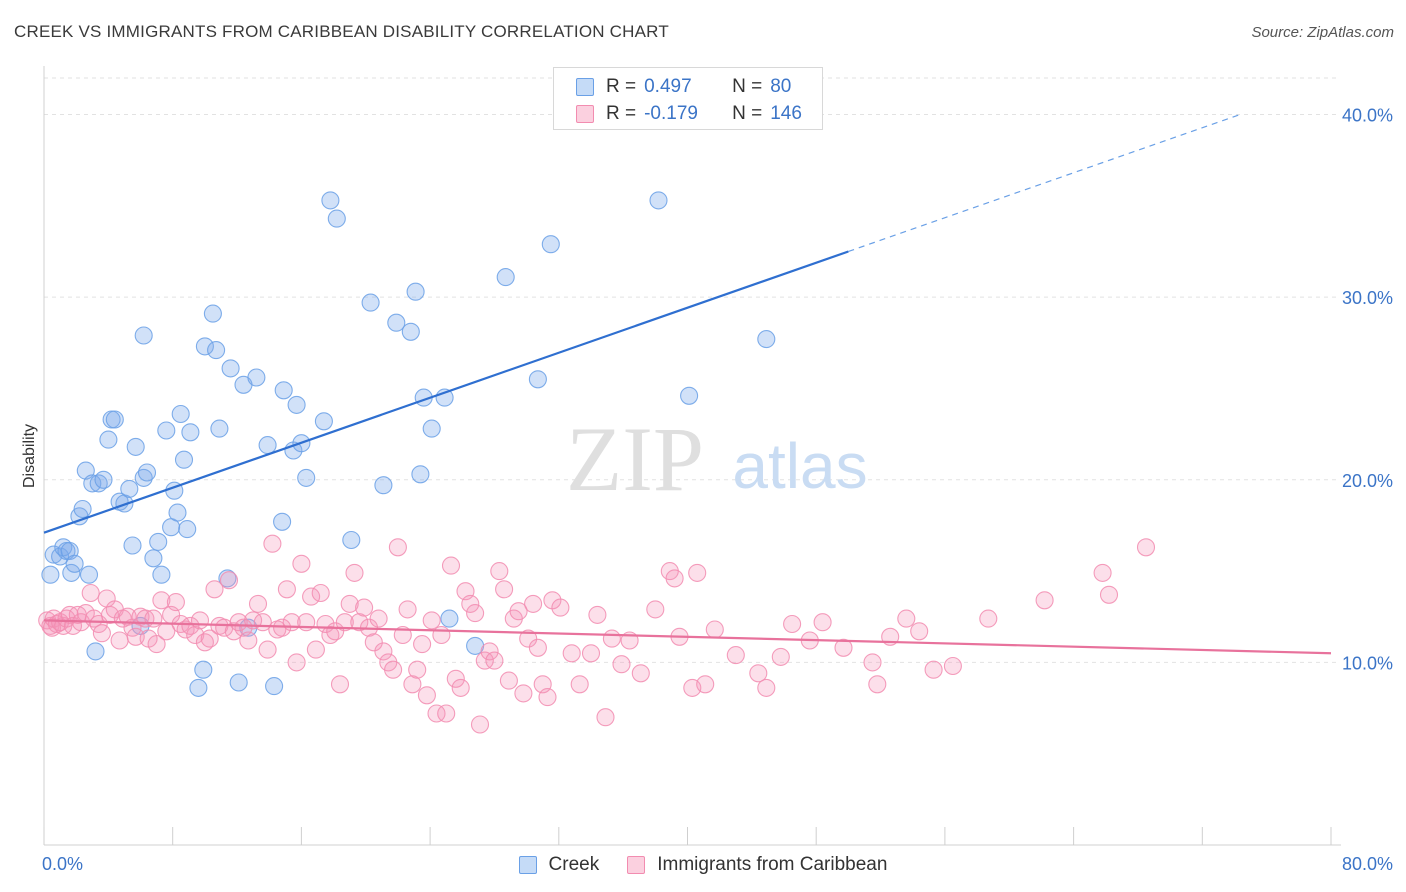  I want to click on series-legend-caribbean: Immigrants from Caribbean, so click(757, 865).